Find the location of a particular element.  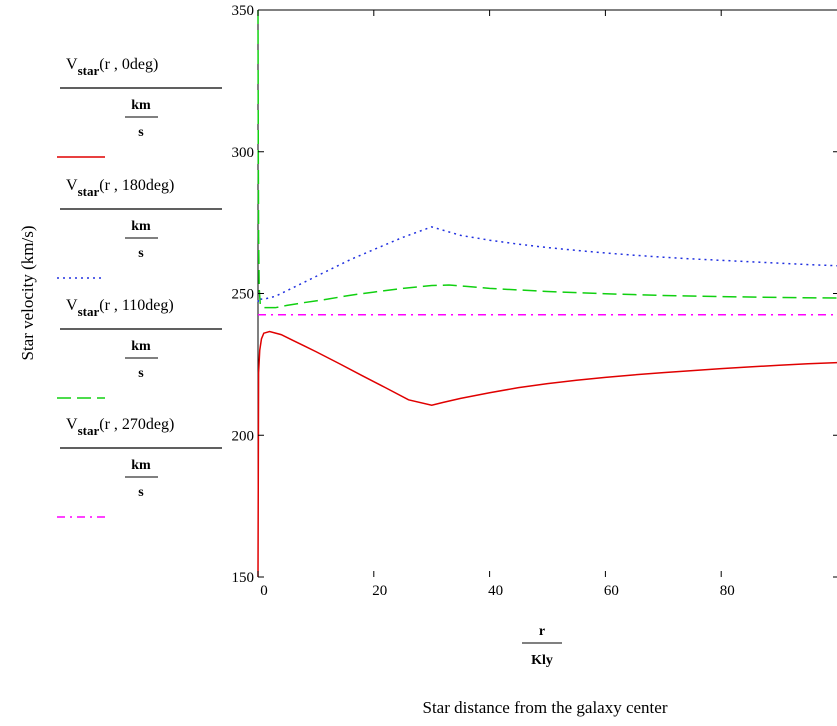

legend-expression: Vstar(r , 180deg) is located at coordinates (120, 188).